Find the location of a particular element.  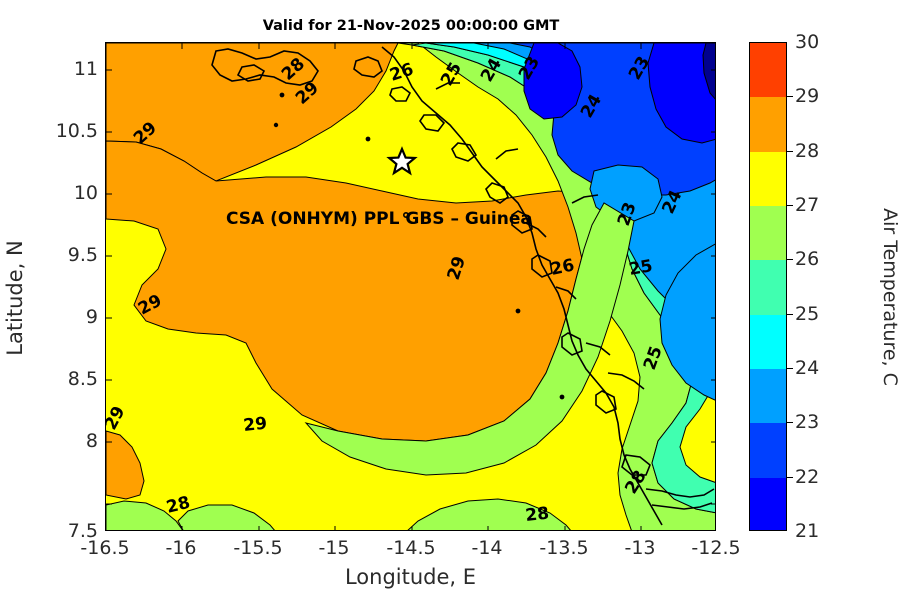

y-tick-8.5: 8.5 is located at coordinates (82, 379).